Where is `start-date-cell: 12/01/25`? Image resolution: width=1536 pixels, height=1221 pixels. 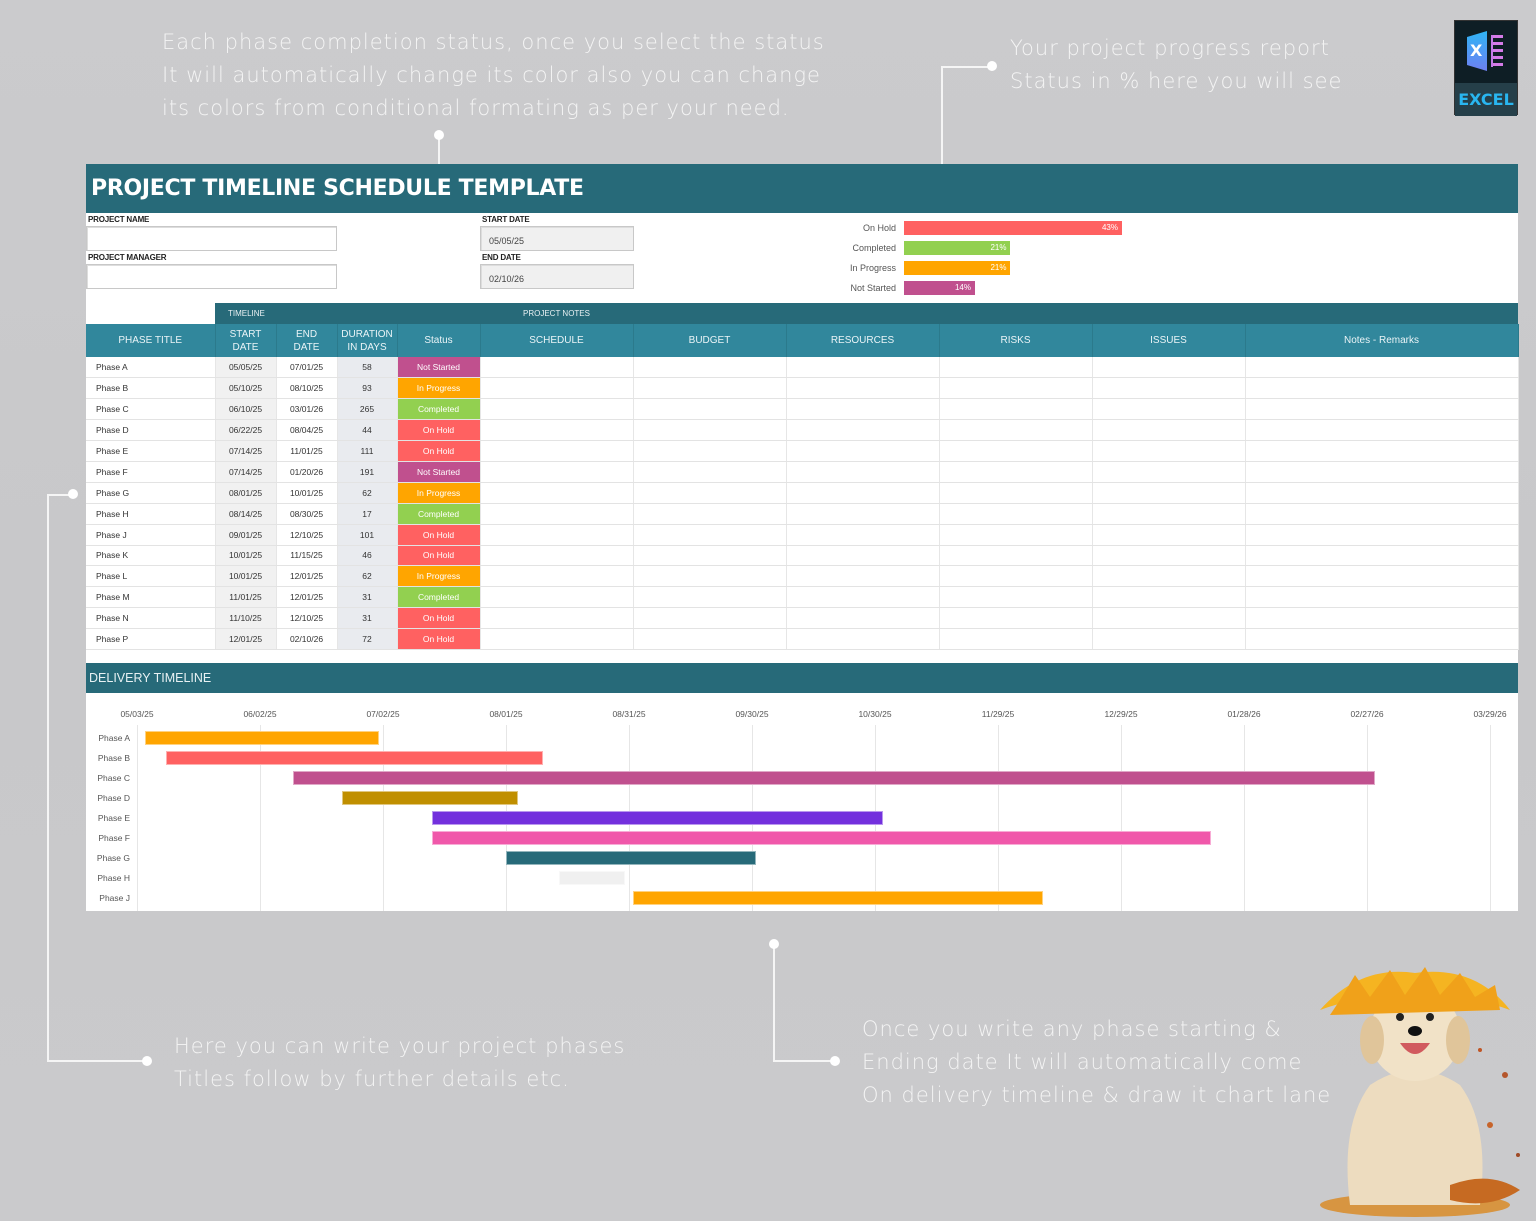 start-date-cell: 12/01/25 is located at coordinates (246, 639).